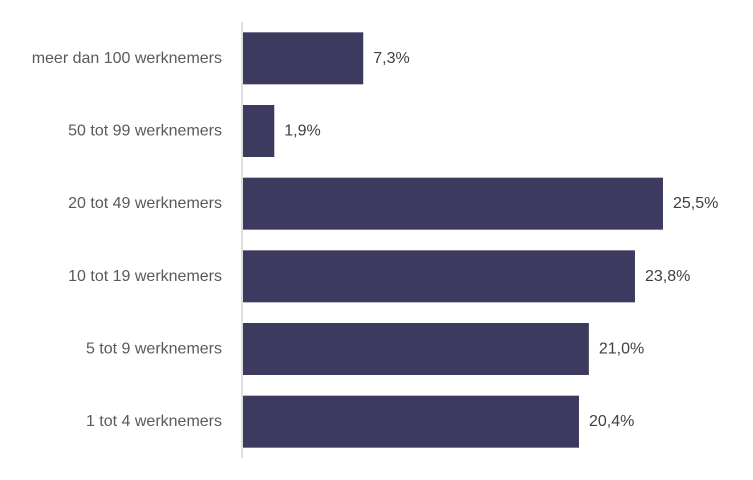 The height and width of the screenshot is (480, 753). I want to click on category-label: 10 tot 19 werknemers, so click(145, 276).